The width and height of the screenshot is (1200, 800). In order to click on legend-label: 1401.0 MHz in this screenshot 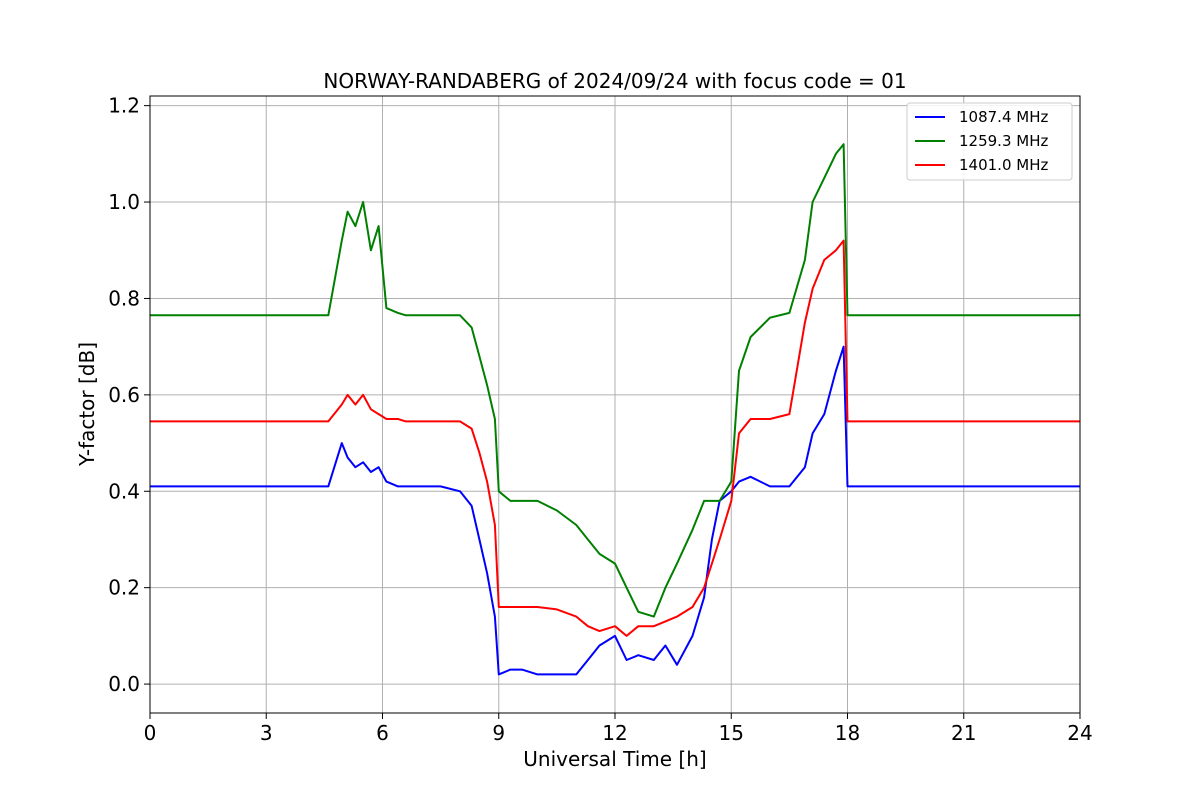, I will do `click(1003, 165)`.